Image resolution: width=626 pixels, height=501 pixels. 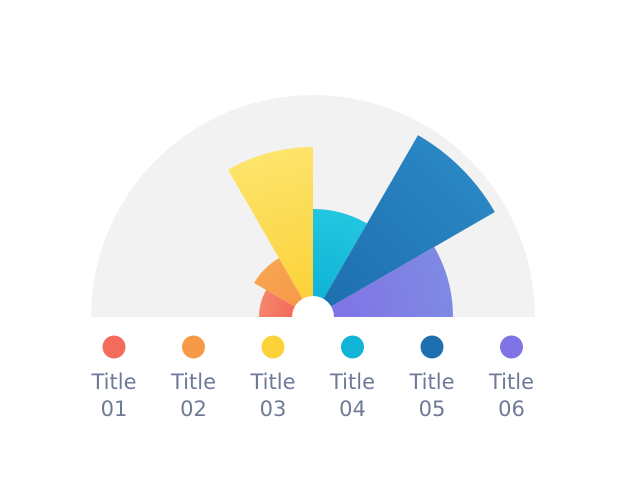 I want to click on legend-label-line2: 01, so click(x=114, y=409).